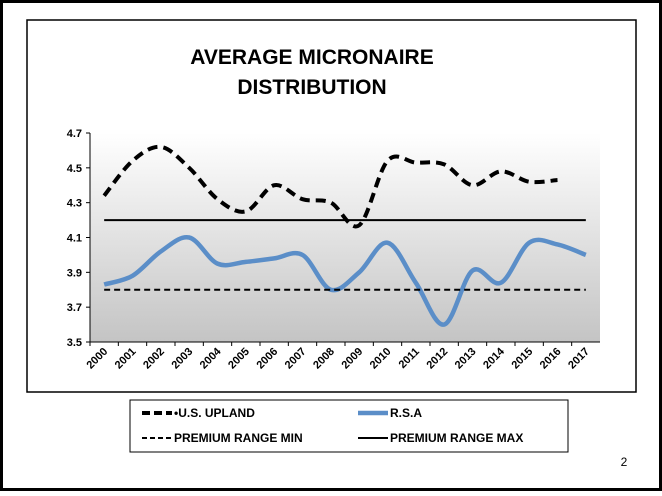  What do you see at coordinates (74, 343) in the screenshot?
I see `y-tick-label: 3.5` at bounding box center [74, 343].